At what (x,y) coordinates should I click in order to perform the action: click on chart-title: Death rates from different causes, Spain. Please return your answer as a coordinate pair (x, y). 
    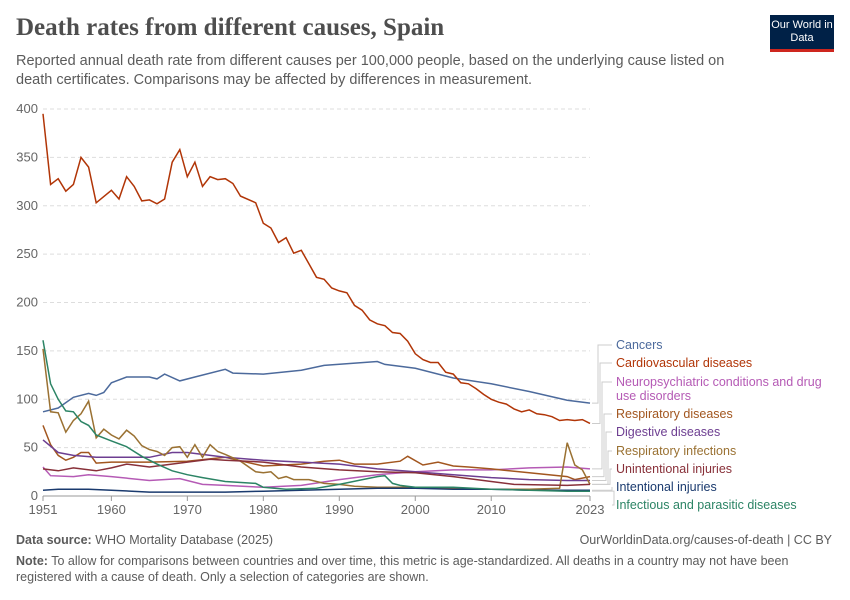
    Looking at the image, I should click on (230, 27).